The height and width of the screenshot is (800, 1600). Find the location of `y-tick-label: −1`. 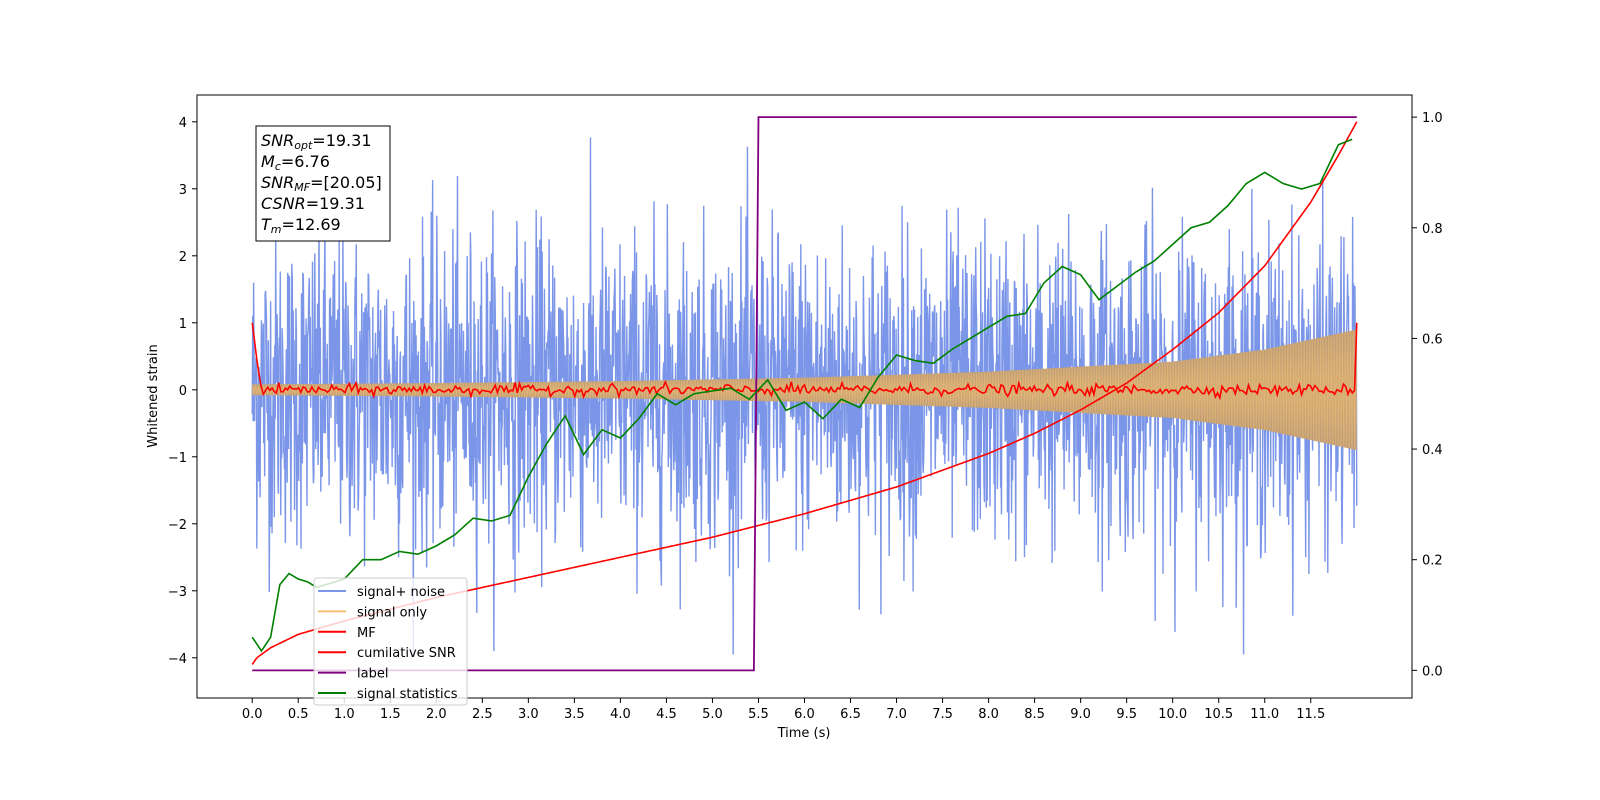

y-tick-label: −1 is located at coordinates (177, 458).